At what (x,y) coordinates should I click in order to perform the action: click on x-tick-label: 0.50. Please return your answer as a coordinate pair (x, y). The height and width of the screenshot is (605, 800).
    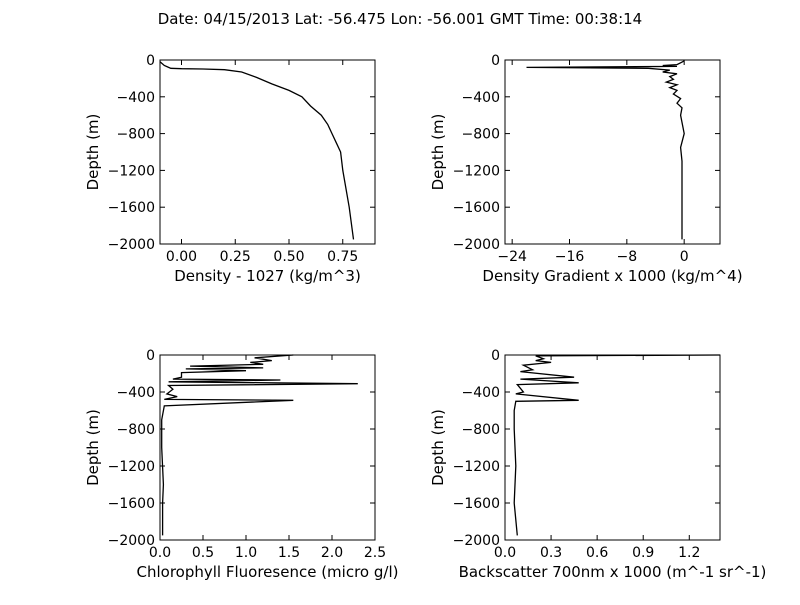
    Looking at the image, I should click on (288, 257).